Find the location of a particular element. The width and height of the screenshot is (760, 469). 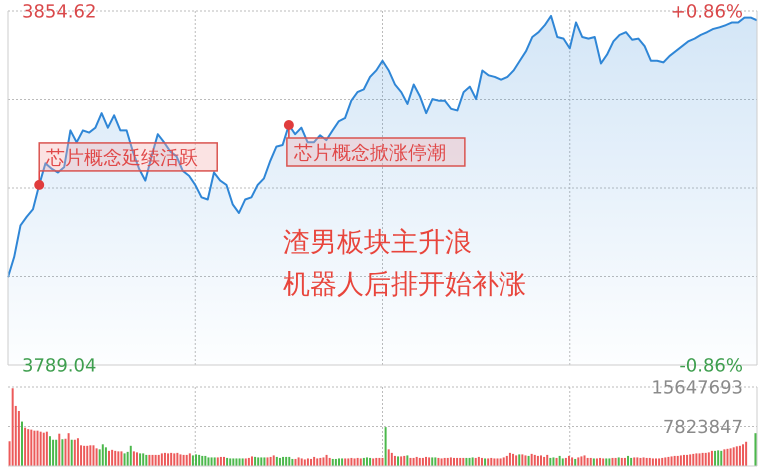

y-tick-label: 15647693 is located at coordinates (697, 387).